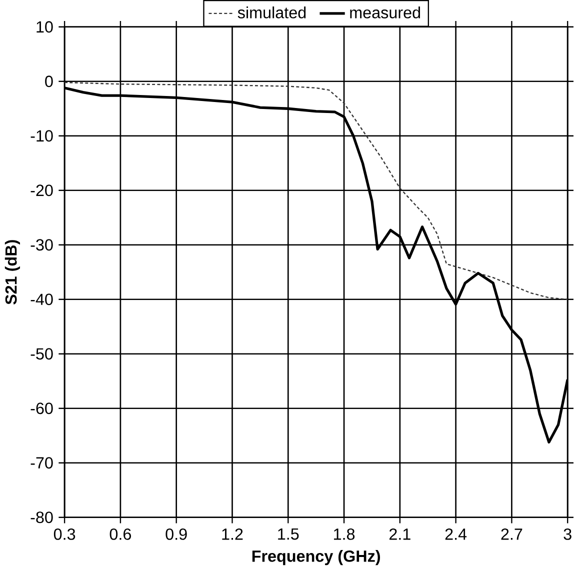 This screenshot has width=577, height=570. Describe the element at coordinates (41, 408) in the screenshot. I see `y-tick-label: -60` at that location.